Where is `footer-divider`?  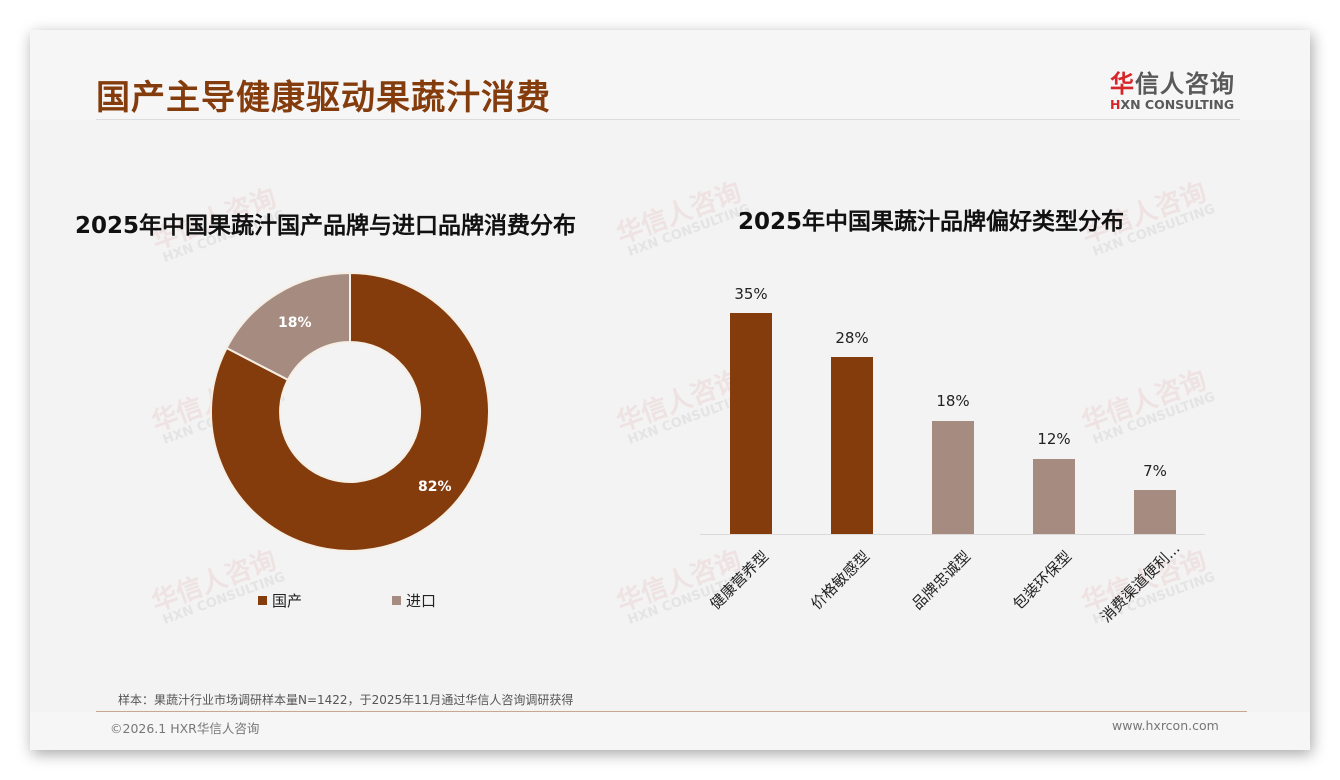 footer-divider is located at coordinates (671, 711).